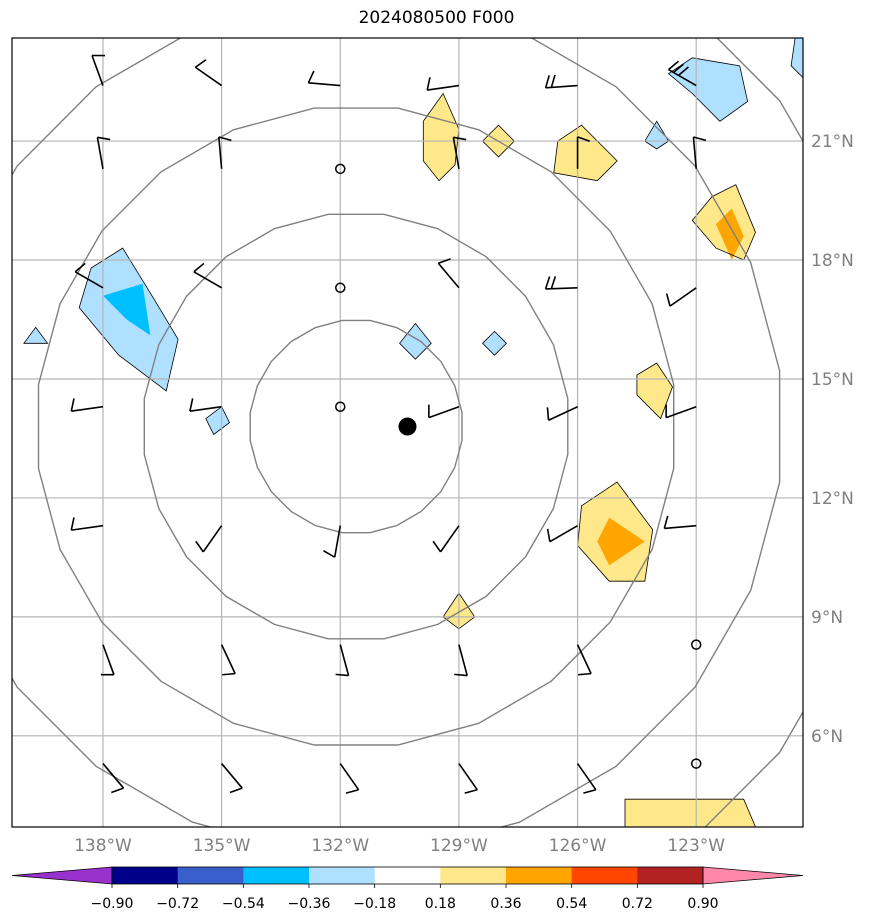  I want to click on colorbar-tick-label: −0.72, so click(177, 904).